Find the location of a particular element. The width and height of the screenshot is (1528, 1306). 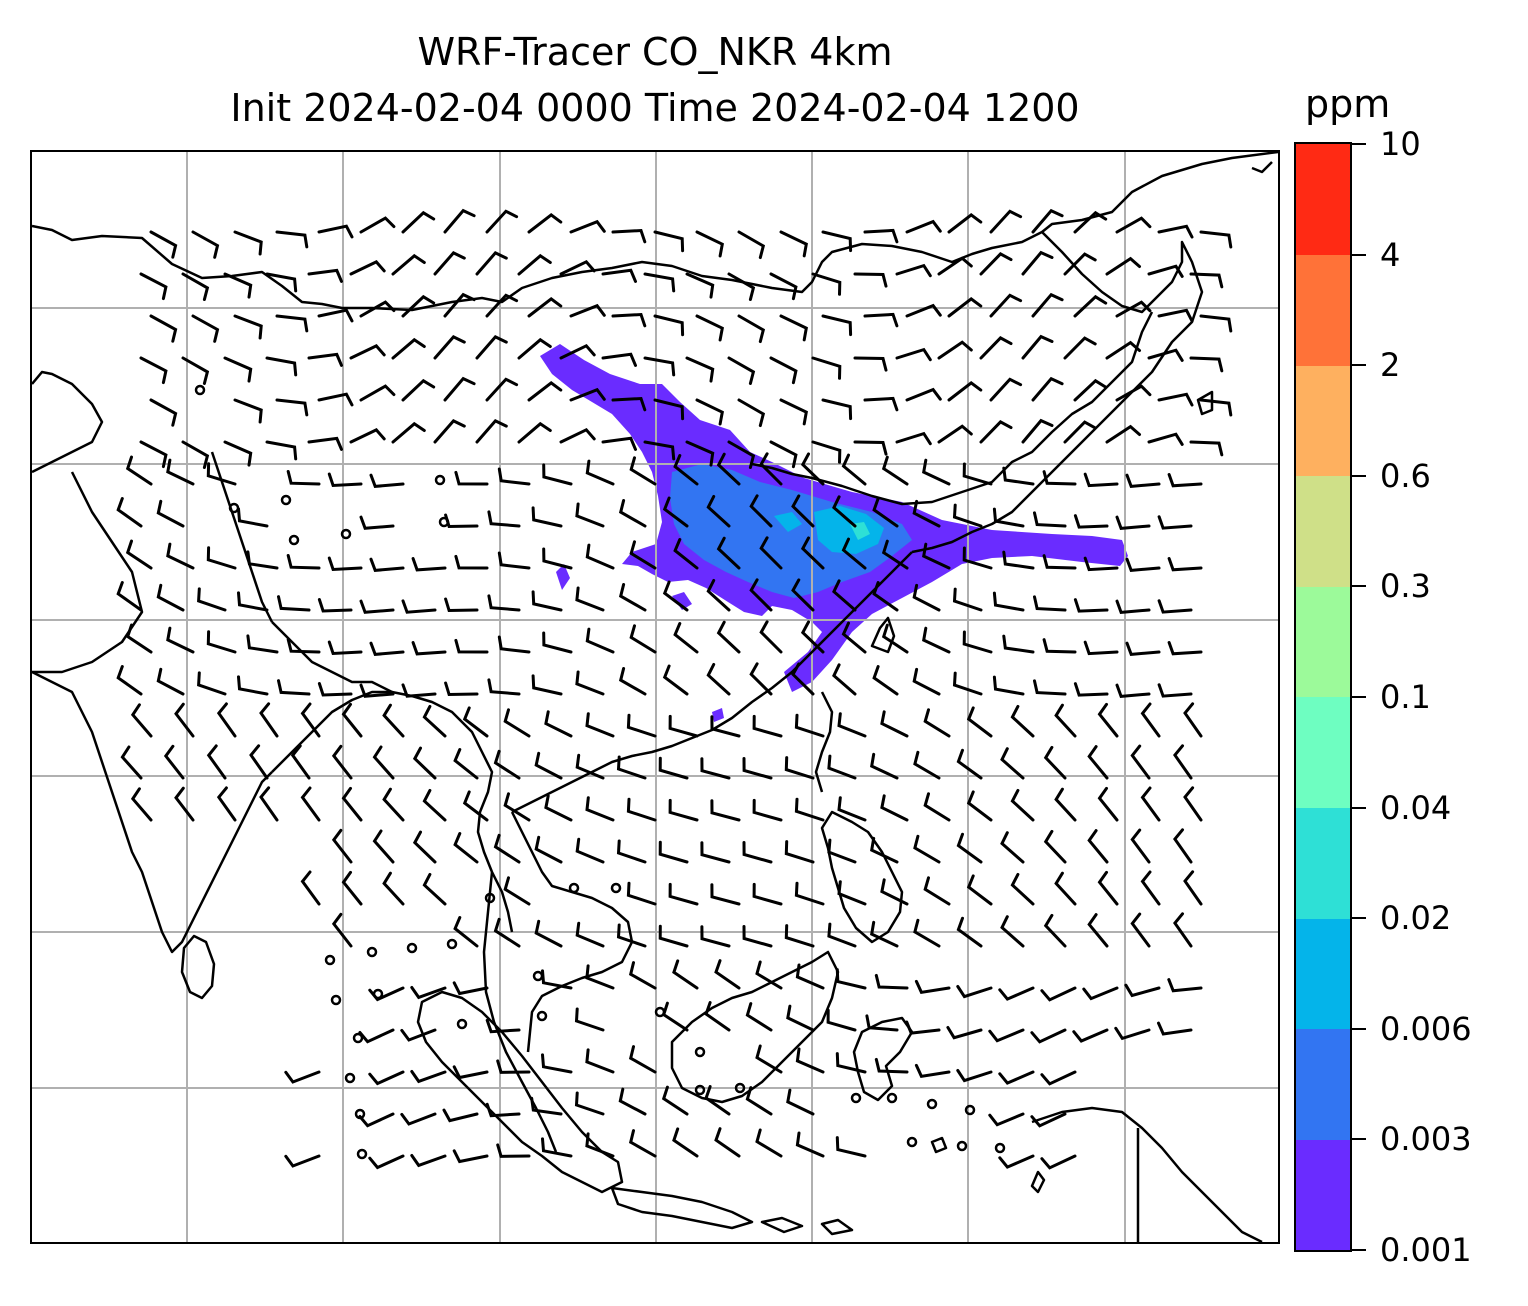

coastline-malay-peninsula is located at coordinates (520, 1012).